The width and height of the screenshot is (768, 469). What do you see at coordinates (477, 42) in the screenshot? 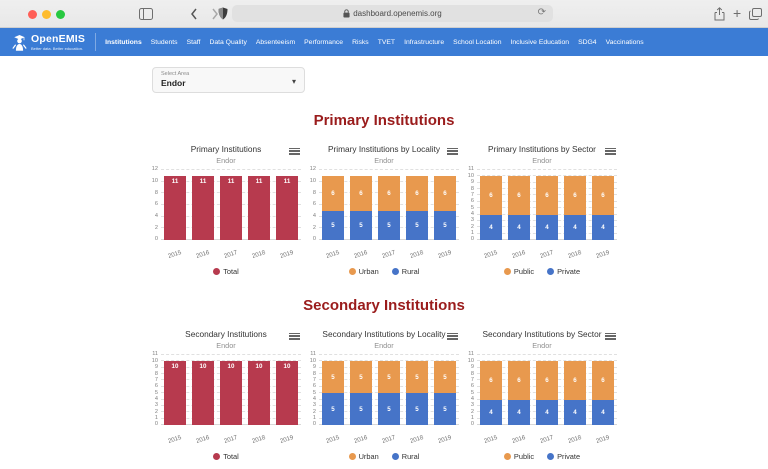
I see `nav-item-school-location: School Location` at bounding box center [477, 42].